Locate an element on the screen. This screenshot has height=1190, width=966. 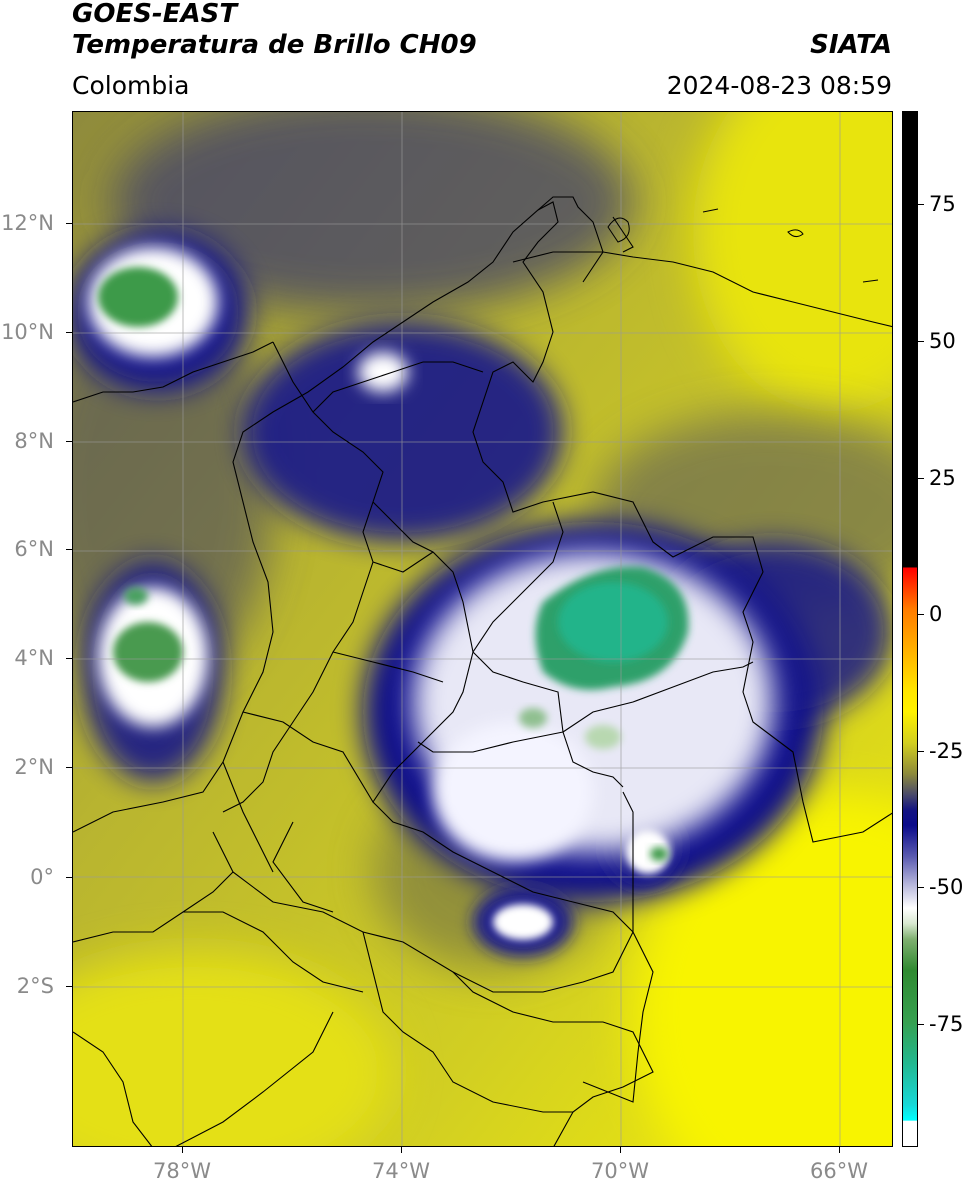
cbar-tick-neg75 is located at coordinates (921, 1024).